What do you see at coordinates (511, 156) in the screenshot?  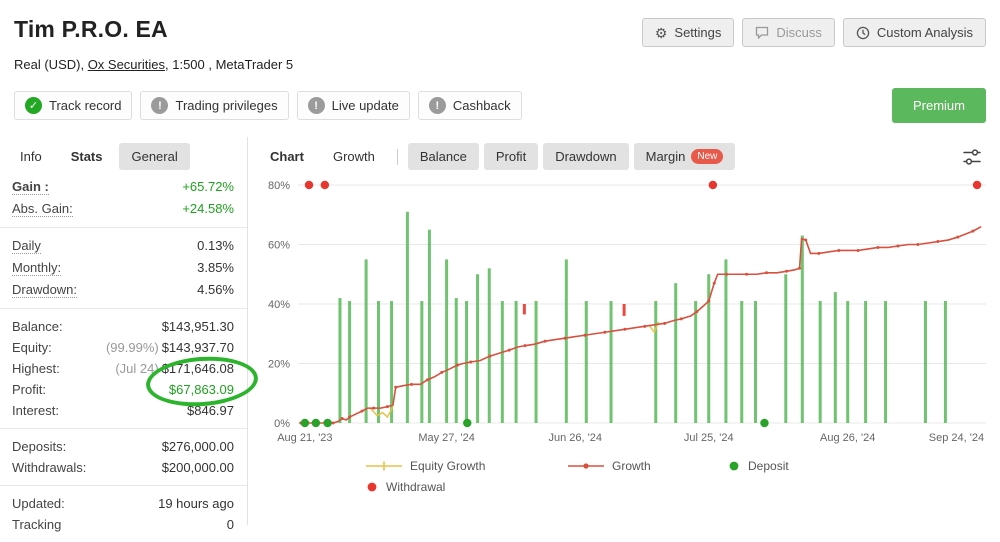 I see `tab-profit: Profit` at bounding box center [511, 156].